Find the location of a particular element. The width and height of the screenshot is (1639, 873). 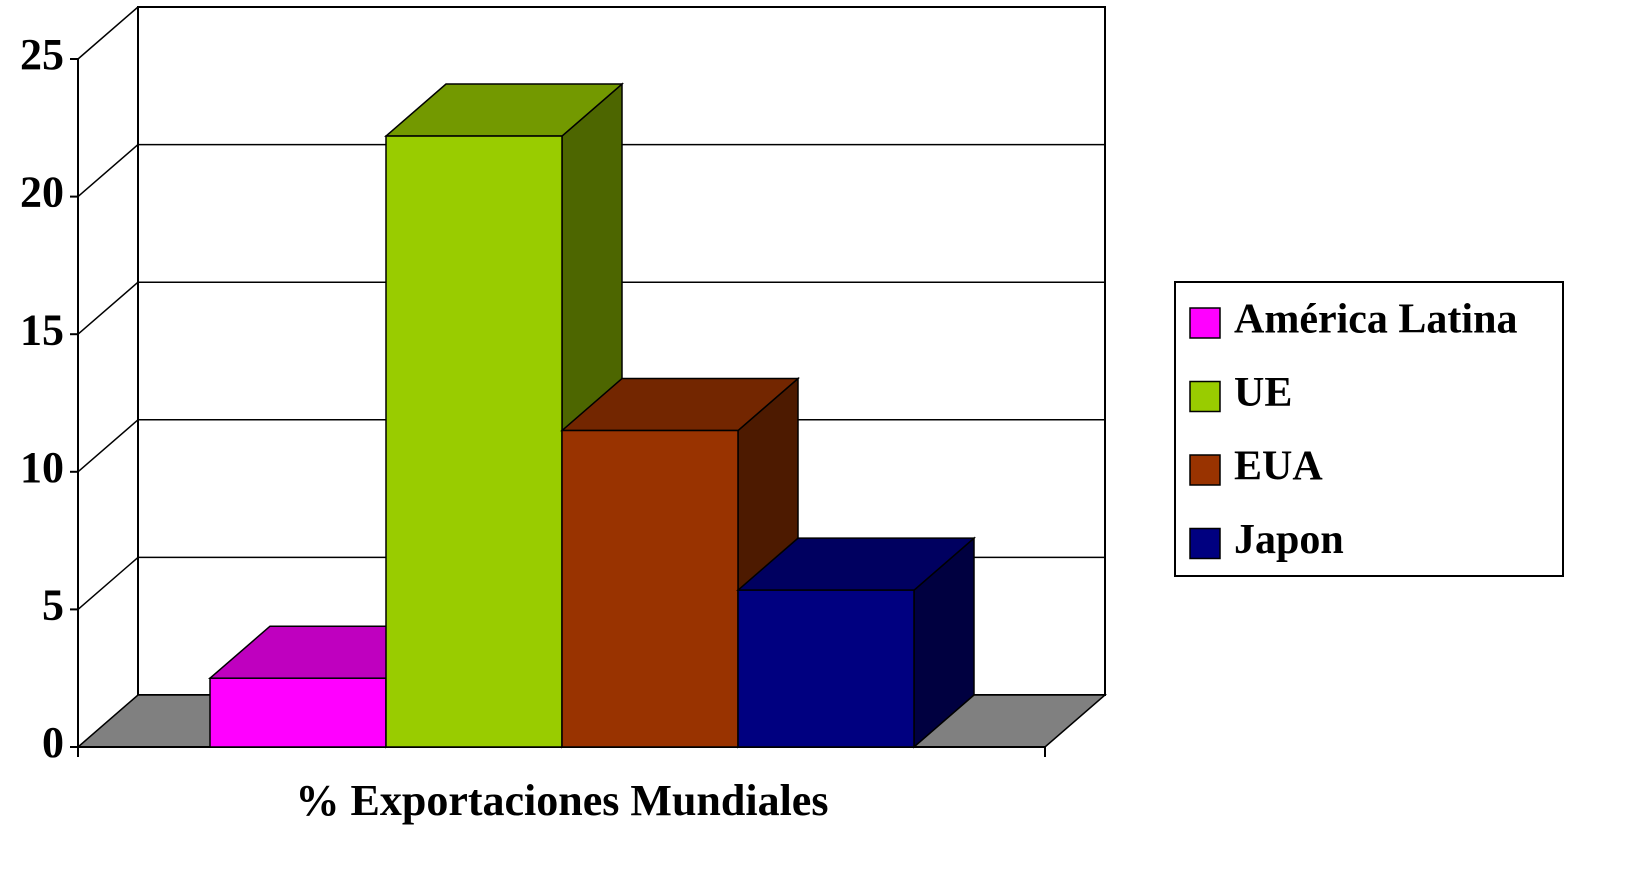

y-tick-label: 25 is located at coordinates (42, 54).